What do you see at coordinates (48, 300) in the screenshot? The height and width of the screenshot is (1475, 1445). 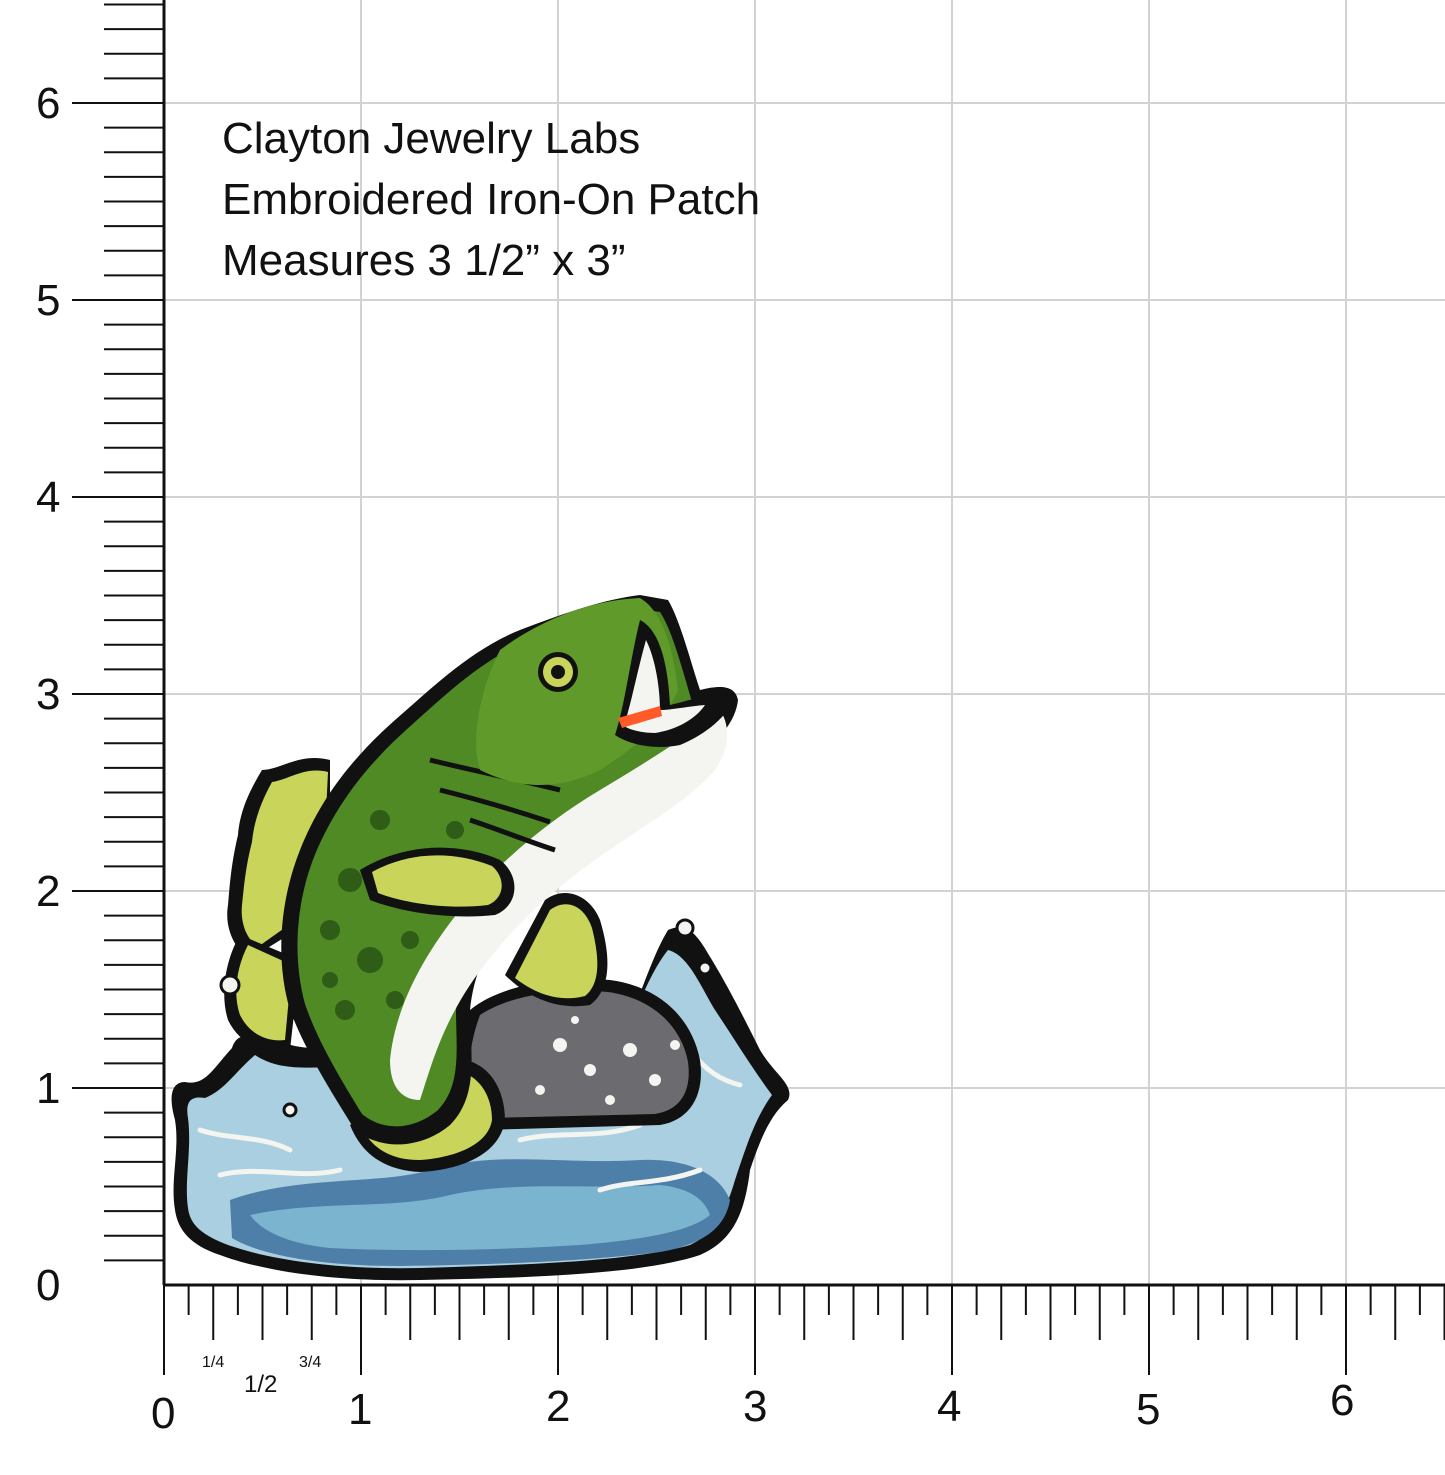 I see `y-label-5: 5` at bounding box center [48, 300].